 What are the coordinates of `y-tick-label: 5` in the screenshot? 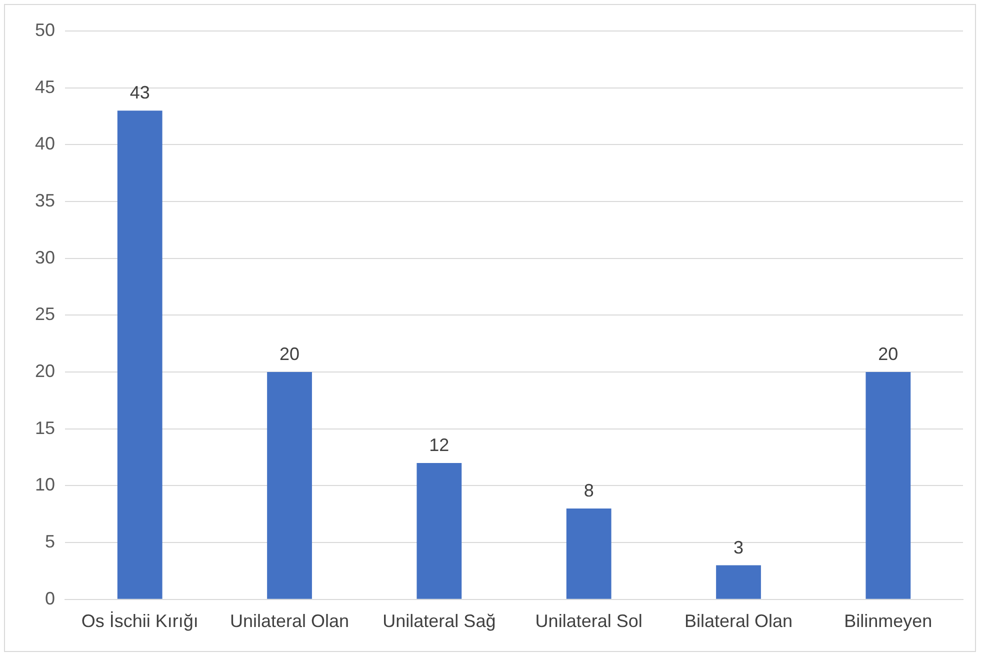 It's located at (50, 542).